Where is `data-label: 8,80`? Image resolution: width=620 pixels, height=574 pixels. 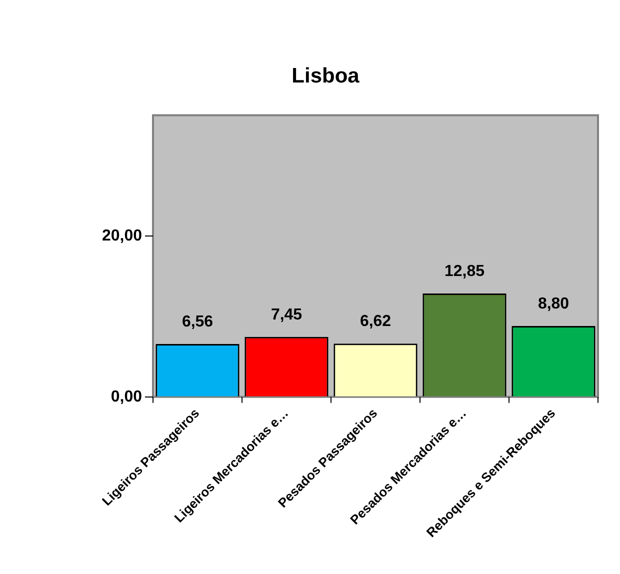
data-label: 8,80 is located at coordinates (554, 303).